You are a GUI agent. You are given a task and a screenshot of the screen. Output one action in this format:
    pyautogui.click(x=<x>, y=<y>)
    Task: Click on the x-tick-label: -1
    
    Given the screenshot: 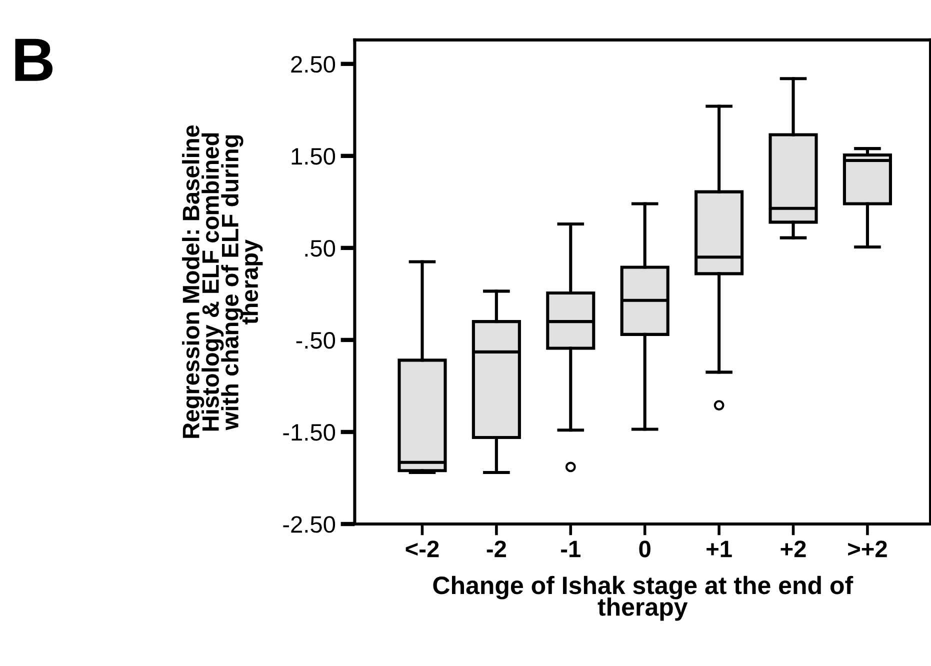 What is the action you would take?
    pyautogui.click(x=570, y=549)
    